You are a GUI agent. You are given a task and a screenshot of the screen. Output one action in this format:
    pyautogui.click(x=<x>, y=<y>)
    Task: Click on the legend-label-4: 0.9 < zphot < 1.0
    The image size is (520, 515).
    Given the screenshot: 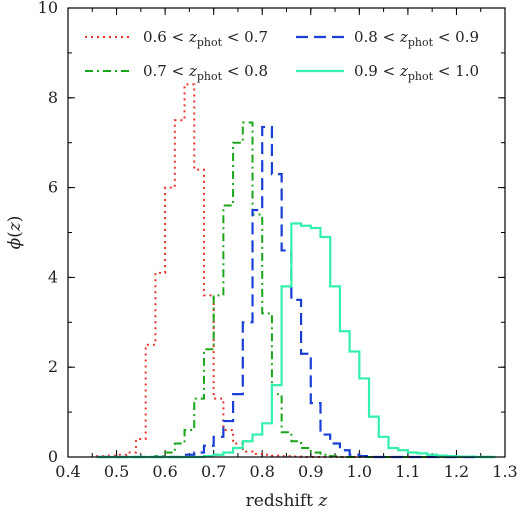 What is the action you would take?
    pyautogui.click(x=416, y=72)
    